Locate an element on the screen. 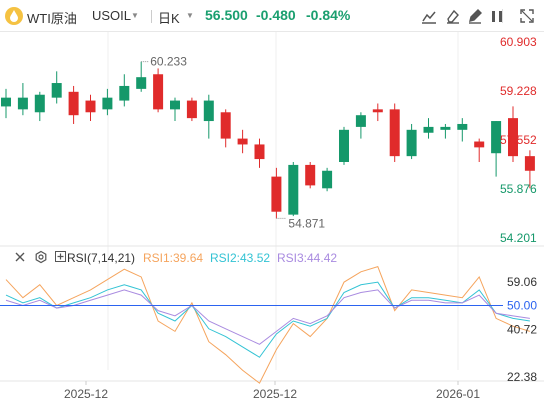 This screenshot has height=403, width=544. symbol-dropdown-icon: ▼ is located at coordinates (135, 15).